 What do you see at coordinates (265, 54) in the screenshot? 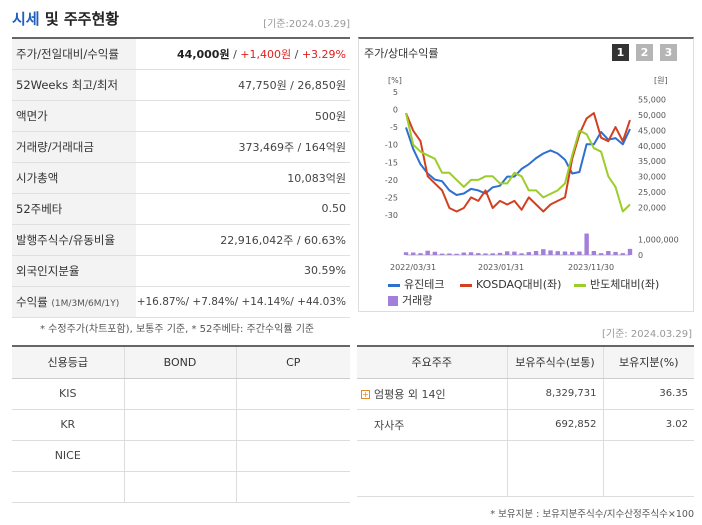
I see `price-change: +1,400원` at bounding box center [265, 54].